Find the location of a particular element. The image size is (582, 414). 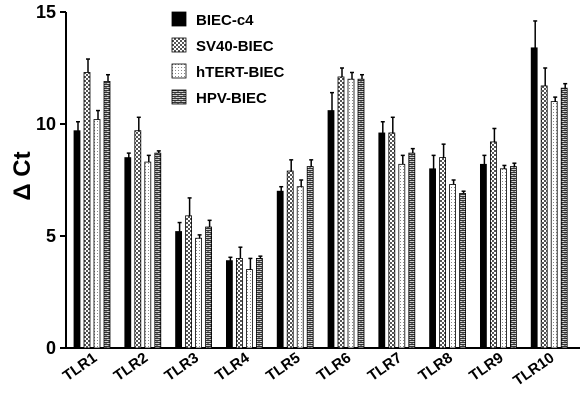

bar-tlr9-htert-biec is located at coordinates (503, 258).